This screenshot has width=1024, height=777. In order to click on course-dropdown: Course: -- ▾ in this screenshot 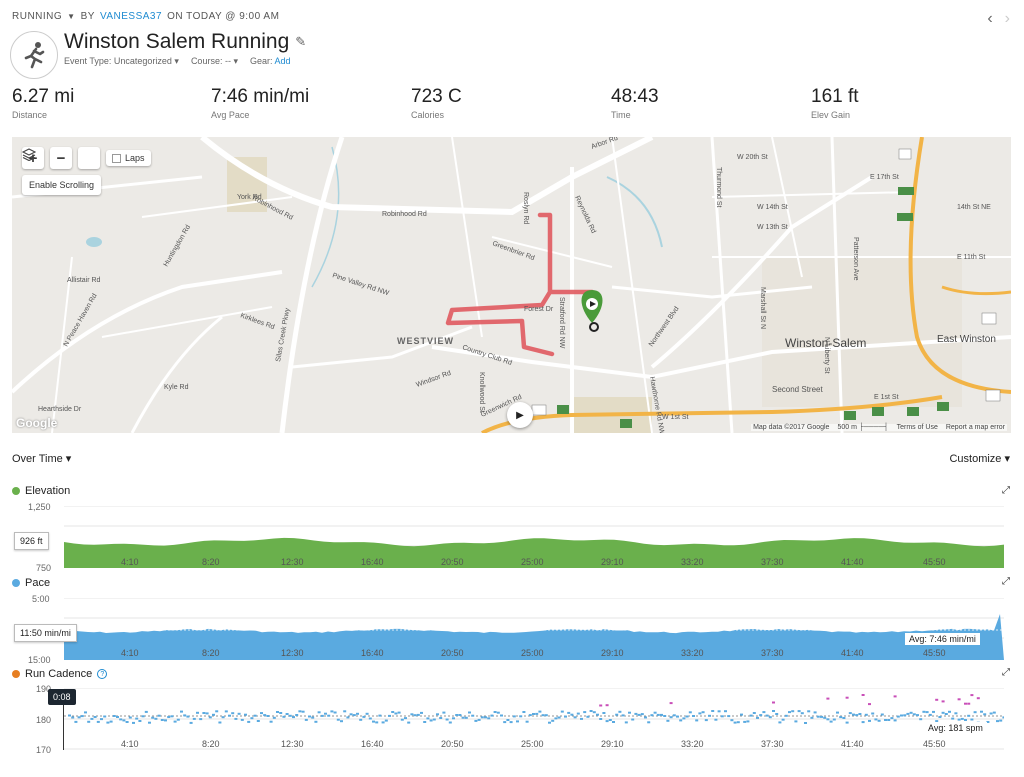, I will do `click(214, 61)`.